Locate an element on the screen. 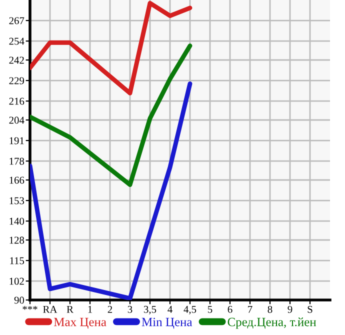  x-tick-label: S is located at coordinates (310, 309).